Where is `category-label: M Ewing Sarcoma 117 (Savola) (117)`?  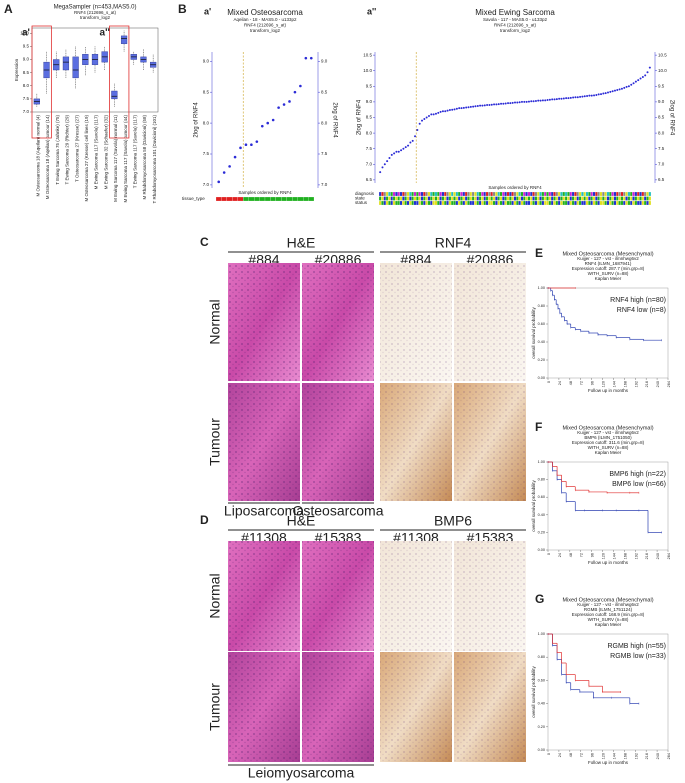 category-label: M Ewing Sarcoma 117 (Savola) (117) is located at coordinates (96, 152).